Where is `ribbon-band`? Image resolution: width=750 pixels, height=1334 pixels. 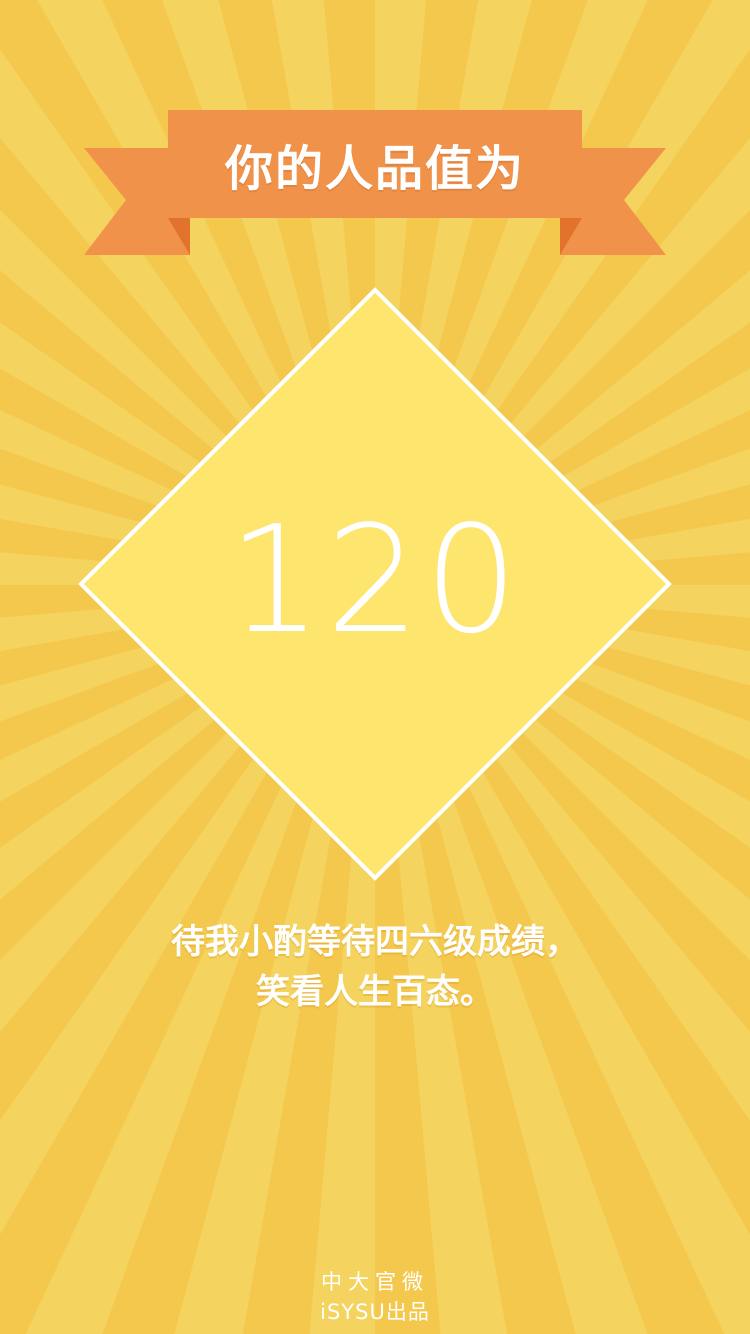 ribbon-band is located at coordinates (375, 164).